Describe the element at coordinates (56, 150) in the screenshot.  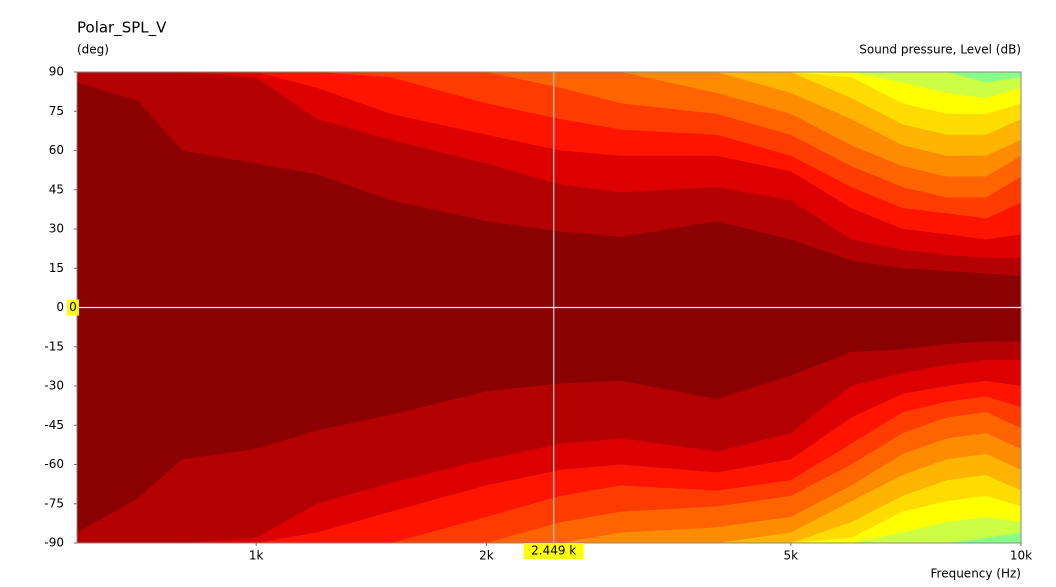
I see `y-tick-label: 60` at that location.